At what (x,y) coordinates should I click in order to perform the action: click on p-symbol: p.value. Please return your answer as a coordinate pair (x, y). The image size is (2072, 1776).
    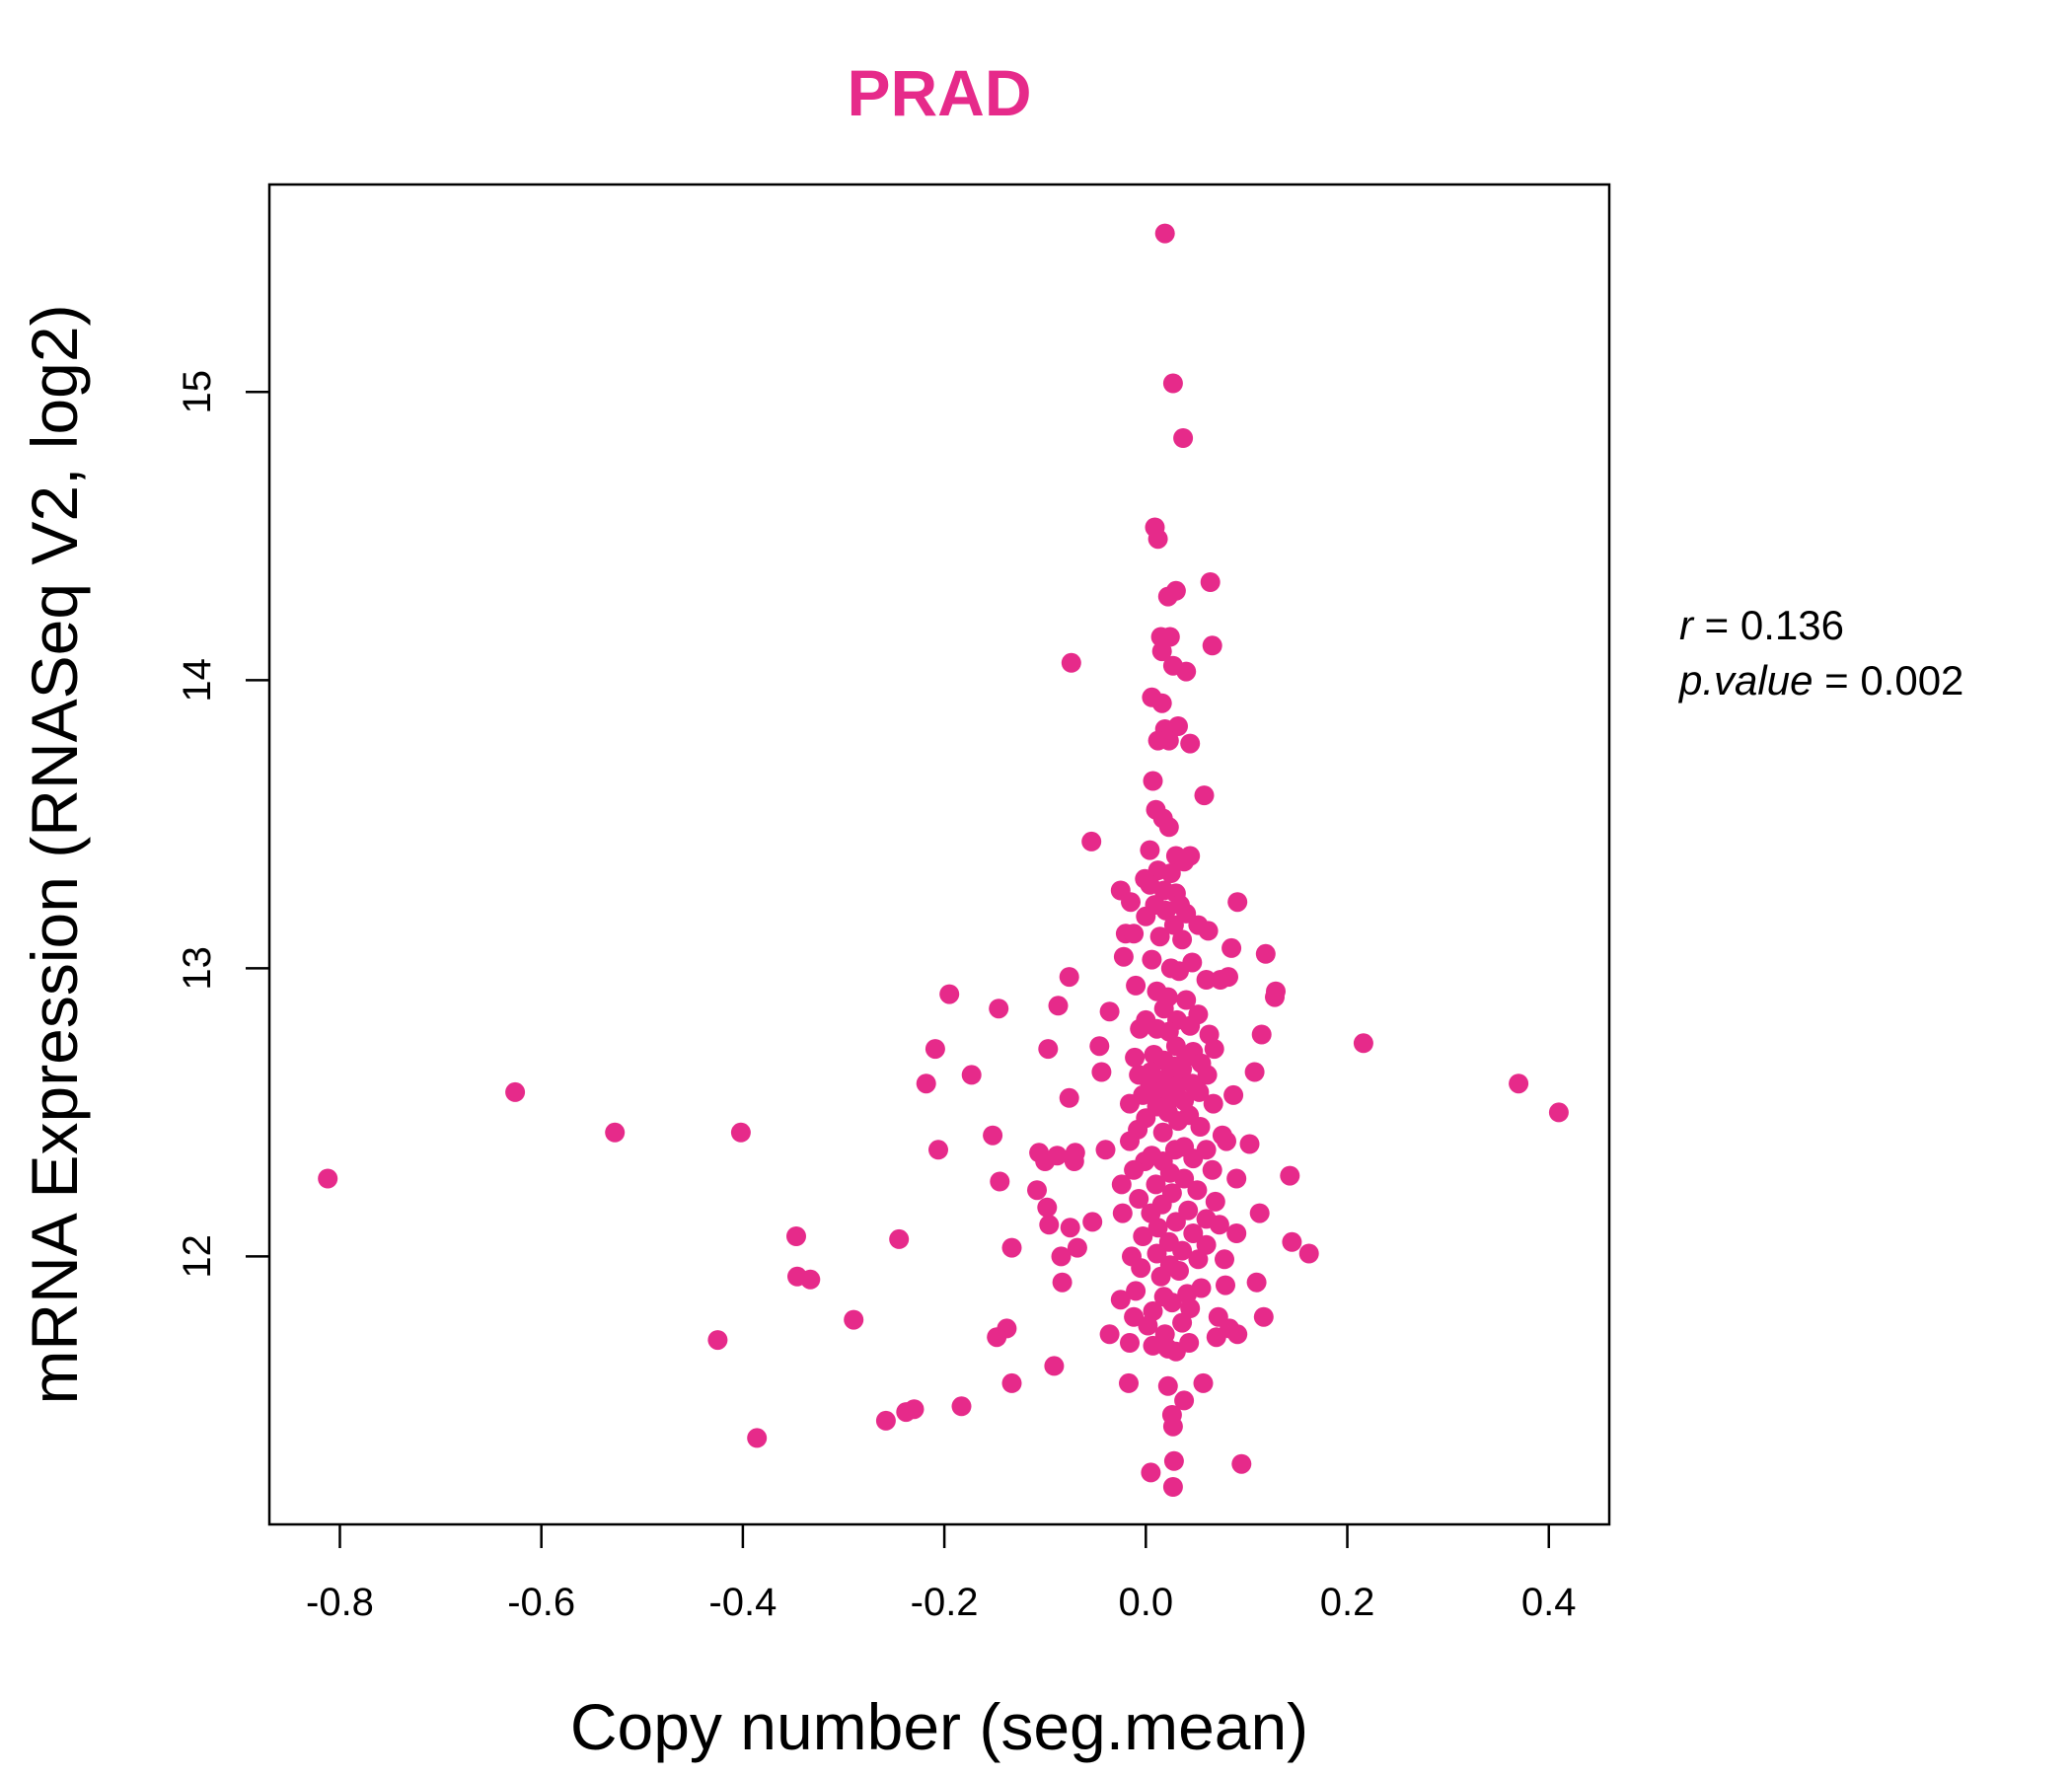
    Looking at the image, I should click on (1745, 680).